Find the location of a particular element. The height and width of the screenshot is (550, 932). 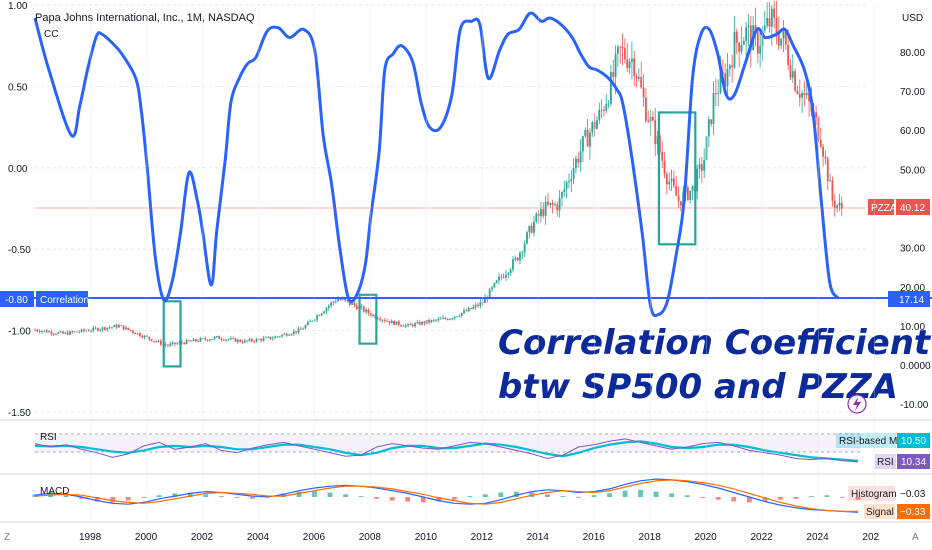

signal-label: Signal is located at coordinates (880, 512).